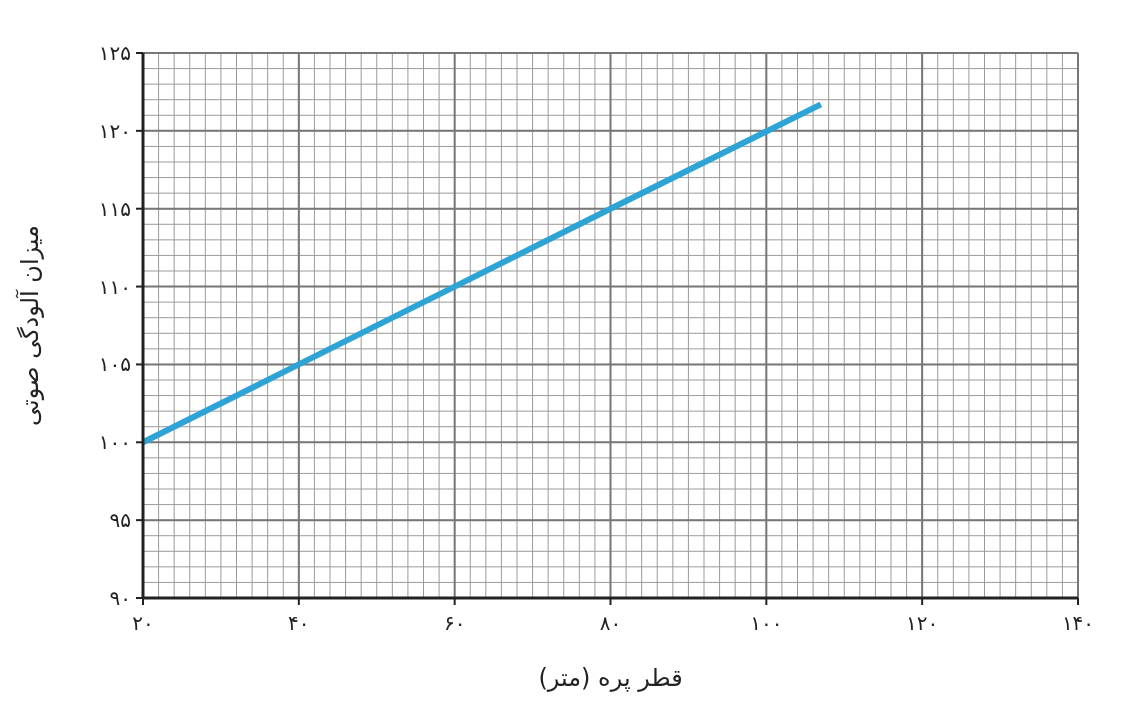 The width and height of the screenshot is (1136, 715). What do you see at coordinates (454, 623) in the screenshot?
I see `x-tick-label: ۶۰` at bounding box center [454, 623].